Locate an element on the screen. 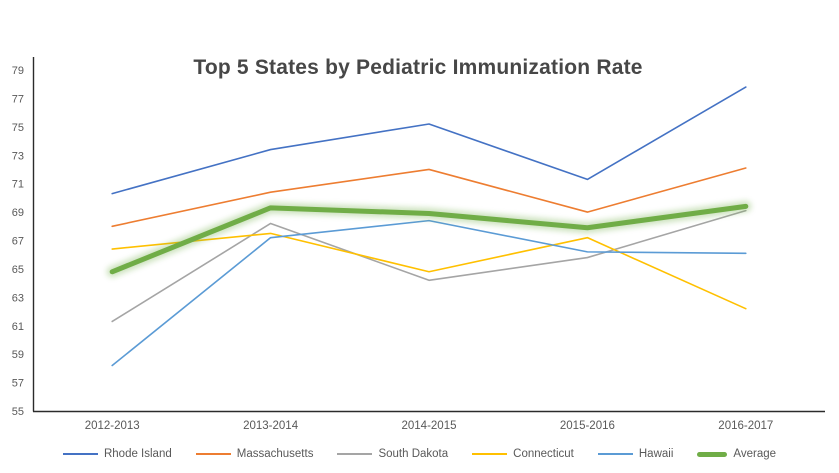  y-axis-tick-label: 65 is located at coordinates (18, 270).